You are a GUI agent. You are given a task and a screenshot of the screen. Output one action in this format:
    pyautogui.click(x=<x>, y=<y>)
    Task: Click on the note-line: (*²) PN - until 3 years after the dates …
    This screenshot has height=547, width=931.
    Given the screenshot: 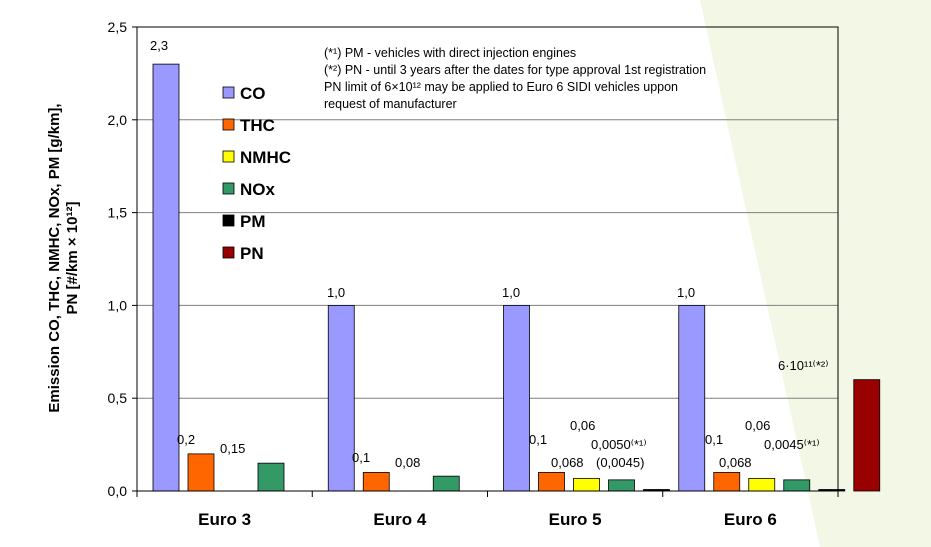 What is the action you would take?
    pyautogui.click(x=515, y=70)
    